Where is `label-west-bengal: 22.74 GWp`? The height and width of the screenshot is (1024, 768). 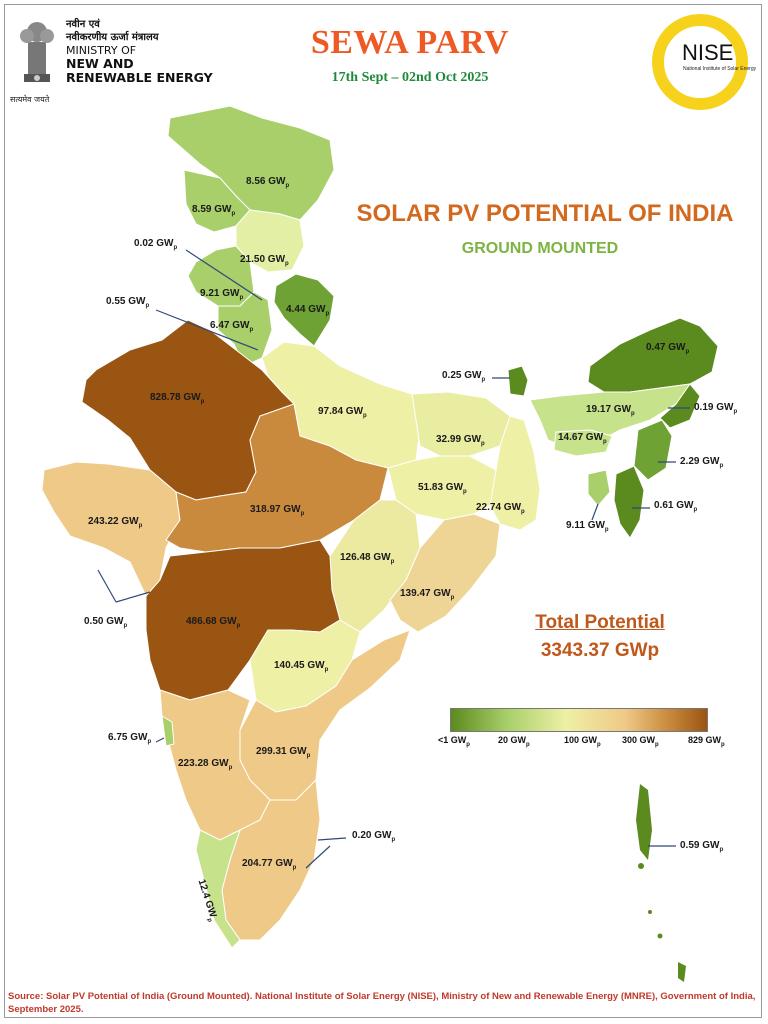 label-west-bengal: 22.74 GWp is located at coordinates (500, 508).